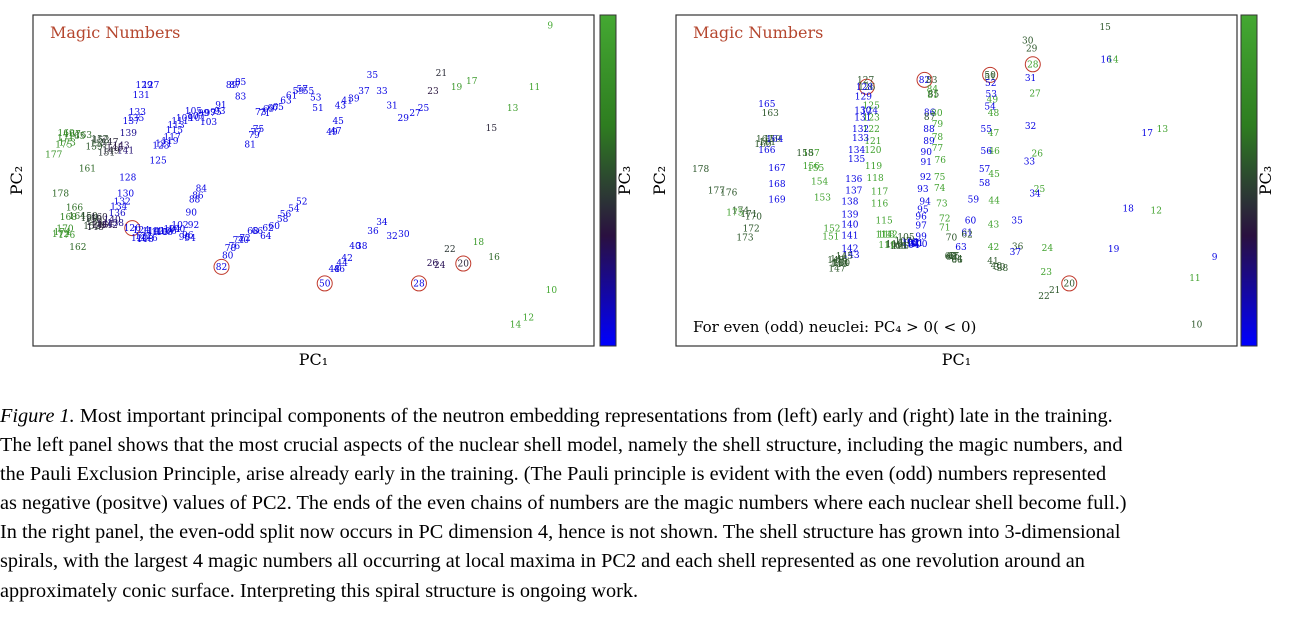 The width and height of the screenshot is (1302, 622). I want to click on point-label-59: 59, so click(299, 92).